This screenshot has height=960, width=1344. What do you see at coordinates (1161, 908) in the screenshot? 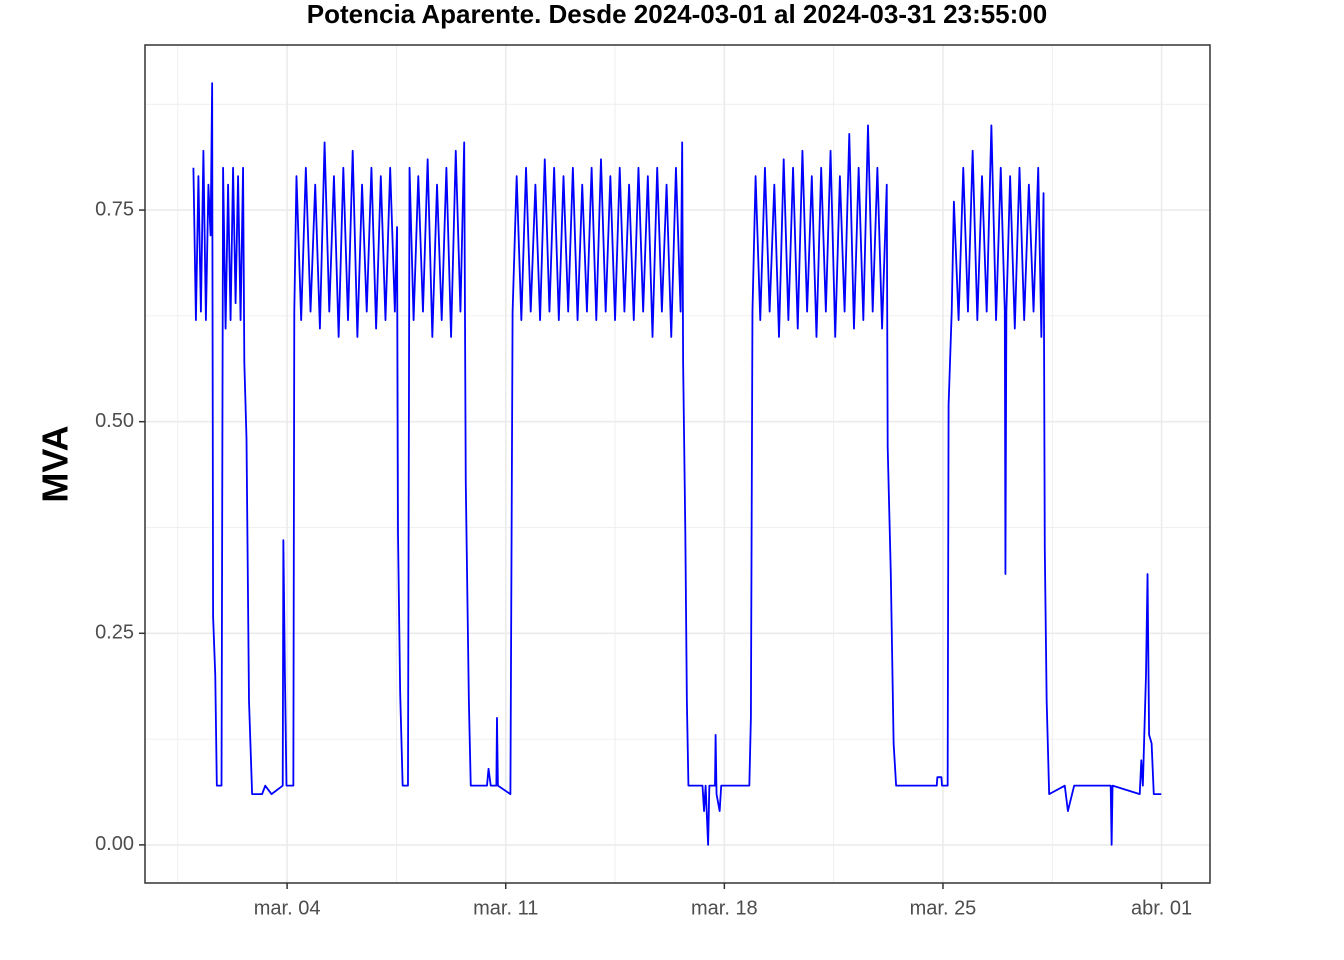
I see `x-tick-label: abr. 01` at bounding box center [1161, 908].